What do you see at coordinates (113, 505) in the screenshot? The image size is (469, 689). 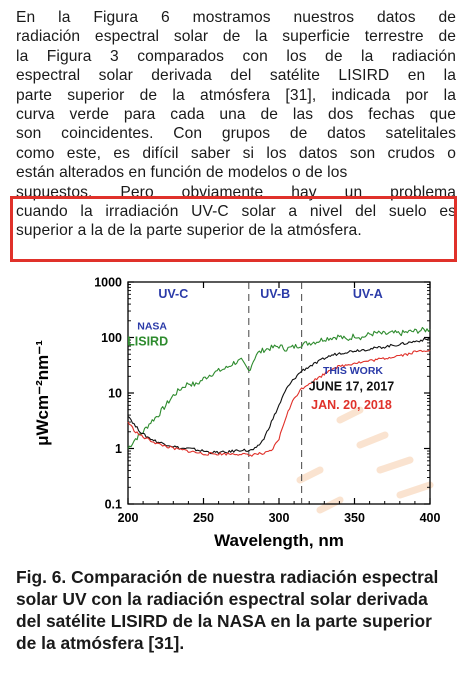 I see `y-tick-label: 0.1` at bounding box center [113, 505].